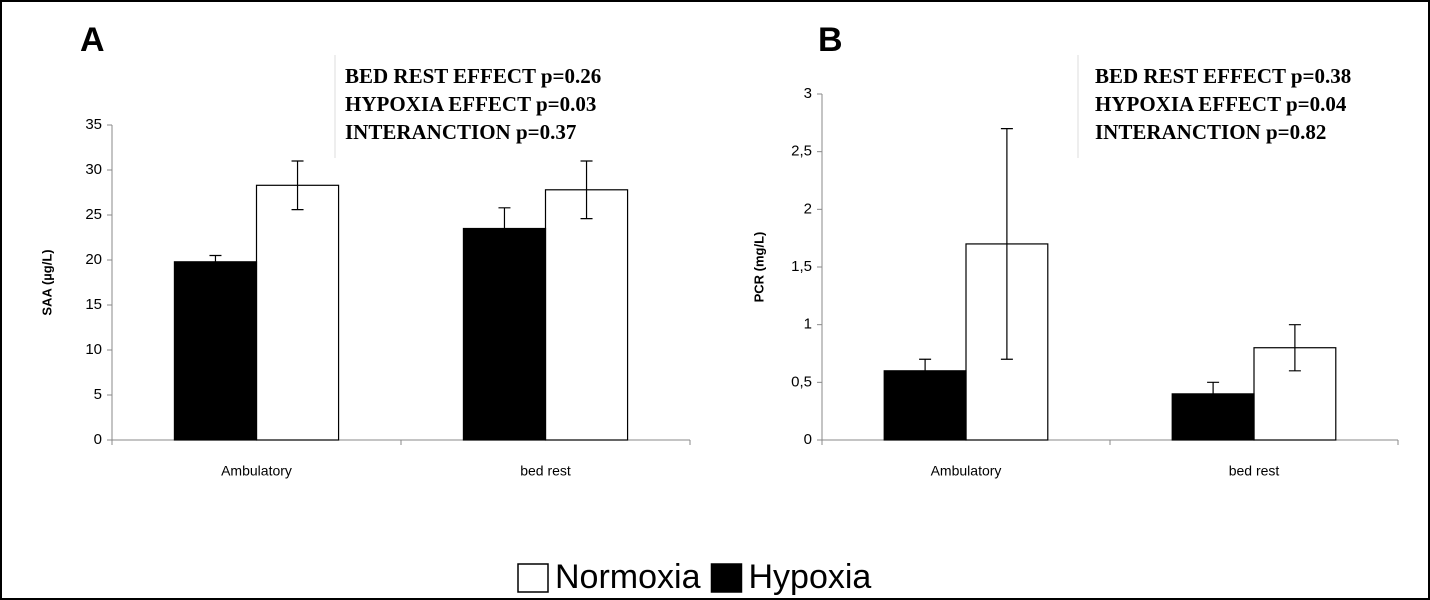 The height and width of the screenshot is (600, 1430). What do you see at coordinates (830, 40) in the screenshot?
I see `panel-title: B` at bounding box center [830, 40].